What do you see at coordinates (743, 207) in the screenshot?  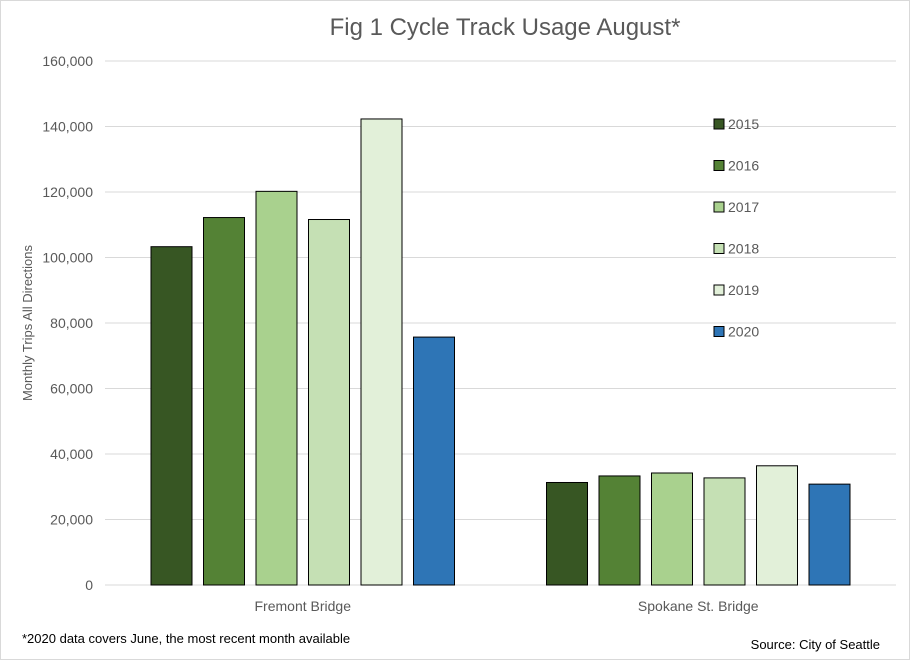 I see `legend-label: 2017` at bounding box center [743, 207].